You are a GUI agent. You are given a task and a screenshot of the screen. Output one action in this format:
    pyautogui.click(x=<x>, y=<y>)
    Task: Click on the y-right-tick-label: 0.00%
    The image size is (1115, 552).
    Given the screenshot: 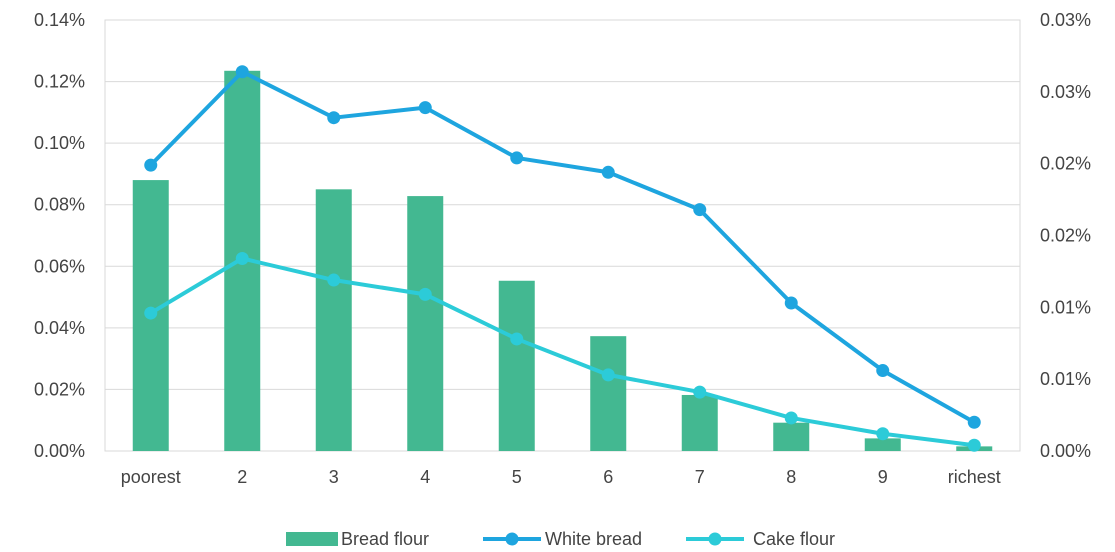 What is the action you would take?
    pyautogui.click(x=1065, y=451)
    